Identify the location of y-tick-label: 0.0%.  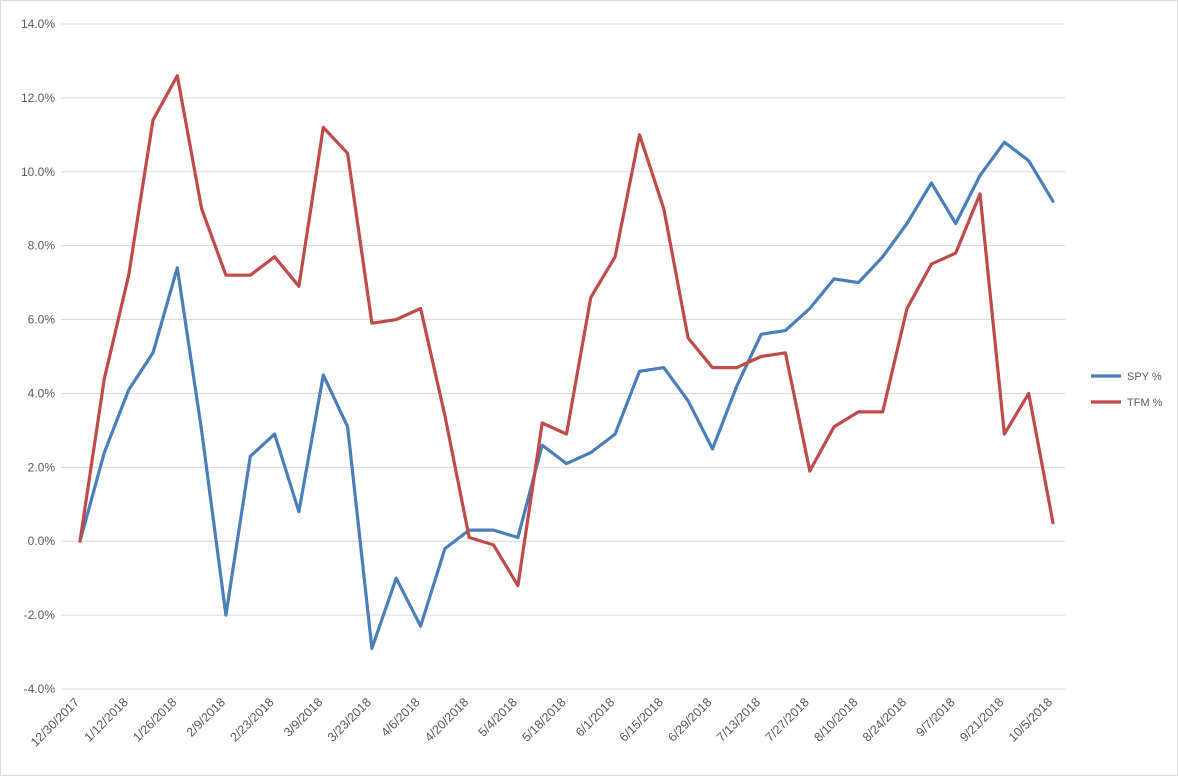
(42, 541).